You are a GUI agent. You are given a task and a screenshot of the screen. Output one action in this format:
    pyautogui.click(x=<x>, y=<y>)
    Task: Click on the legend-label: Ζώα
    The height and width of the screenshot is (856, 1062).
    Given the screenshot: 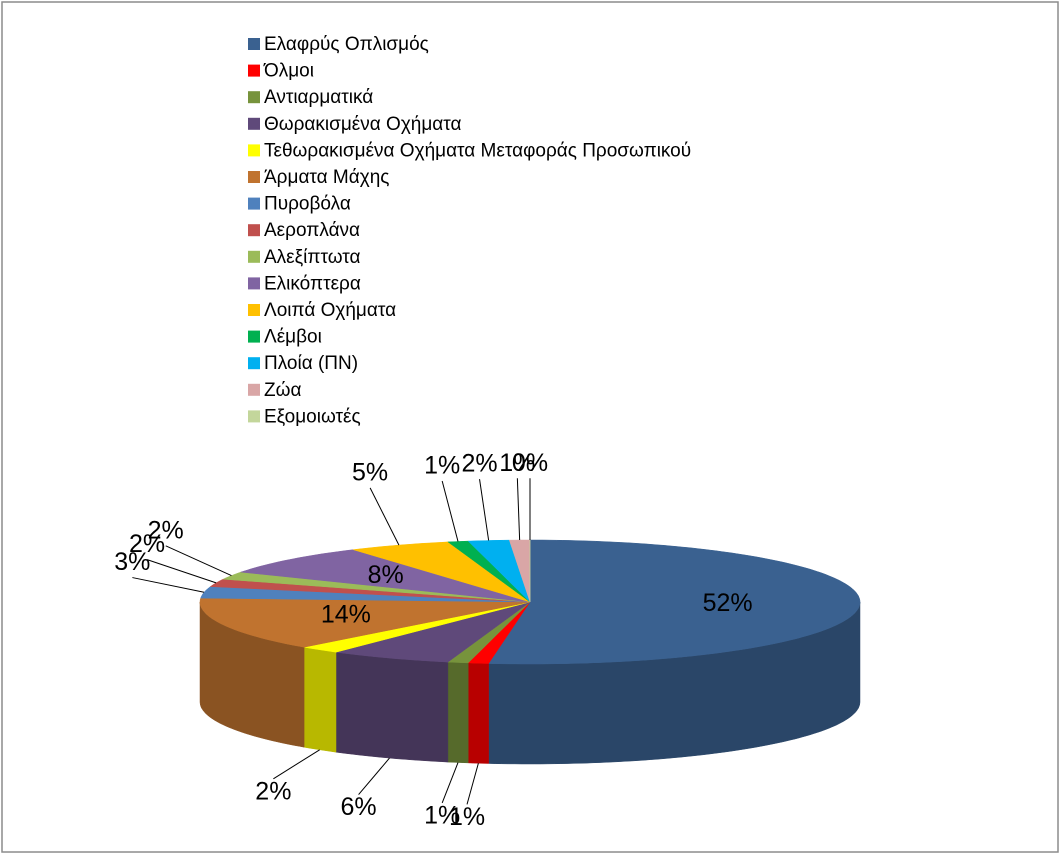 What is the action you would take?
    pyautogui.click(x=282, y=390)
    